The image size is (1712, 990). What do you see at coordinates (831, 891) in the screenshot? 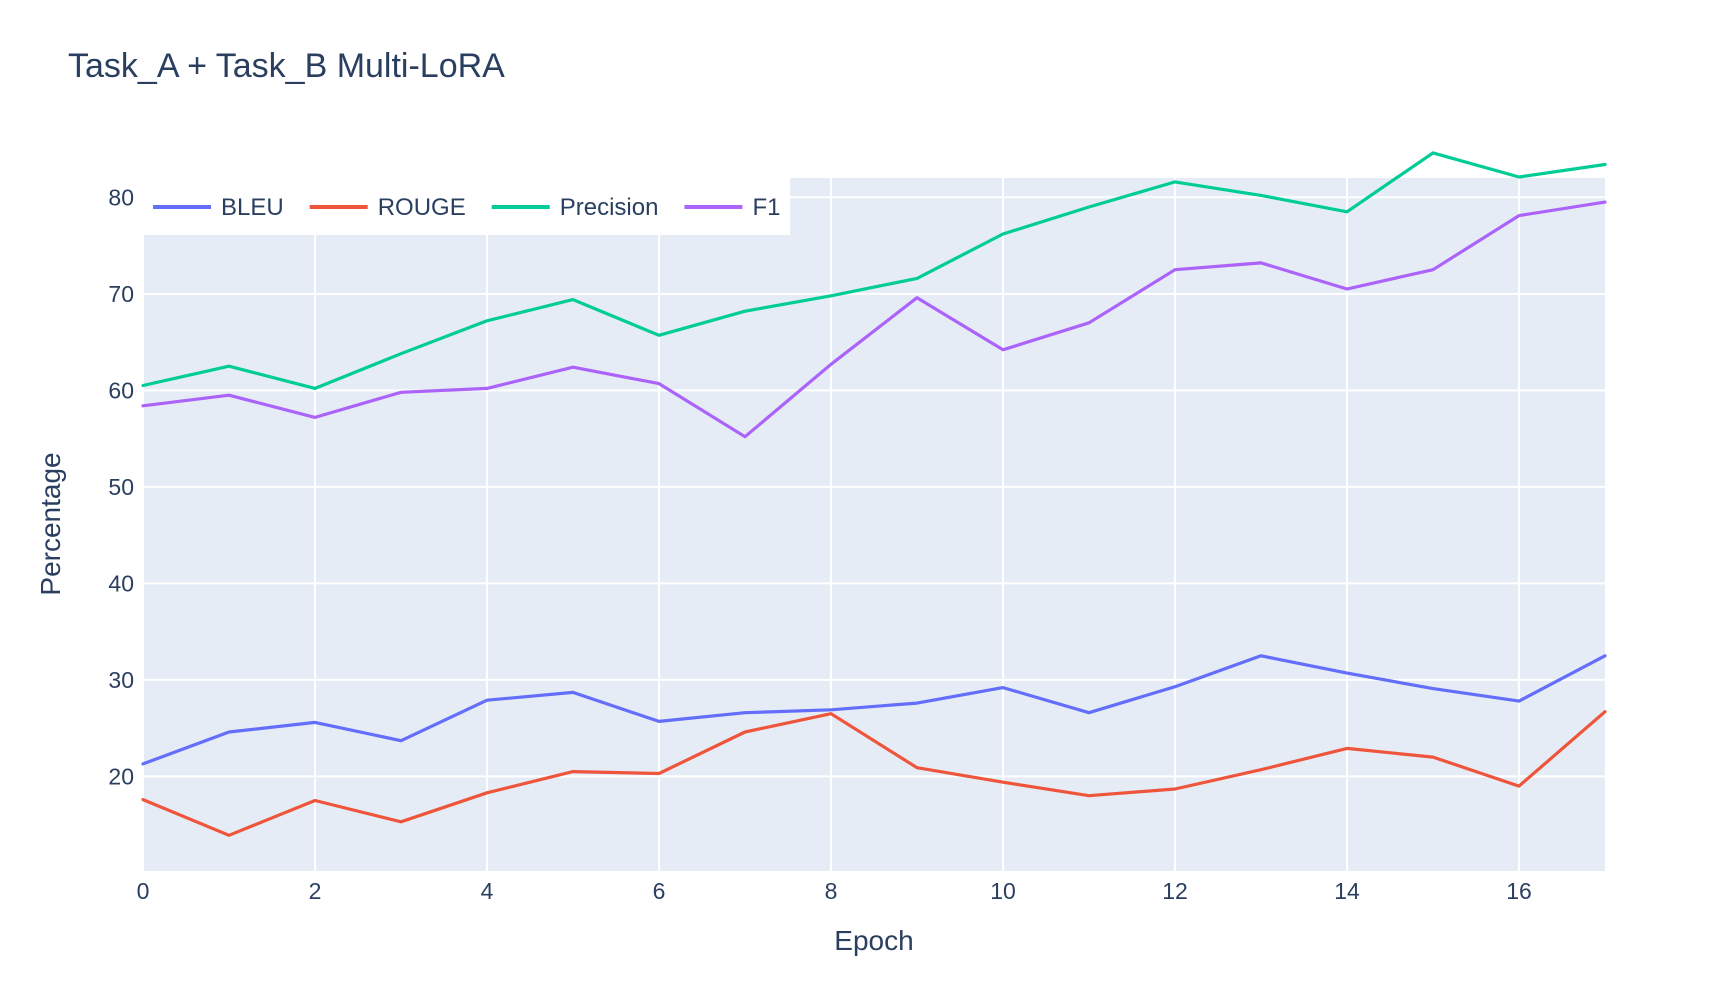
I see `x-tick-label: 8` at bounding box center [831, 891].